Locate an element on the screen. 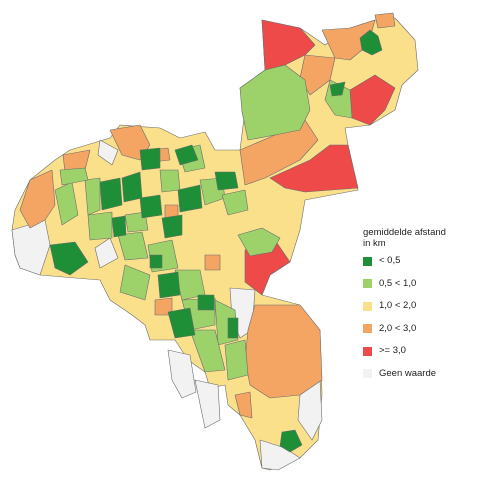 Image resolution: width=500 pixels, height=496 pixels. legend-item: >= 3,0 is located at coordinates (428, 351).